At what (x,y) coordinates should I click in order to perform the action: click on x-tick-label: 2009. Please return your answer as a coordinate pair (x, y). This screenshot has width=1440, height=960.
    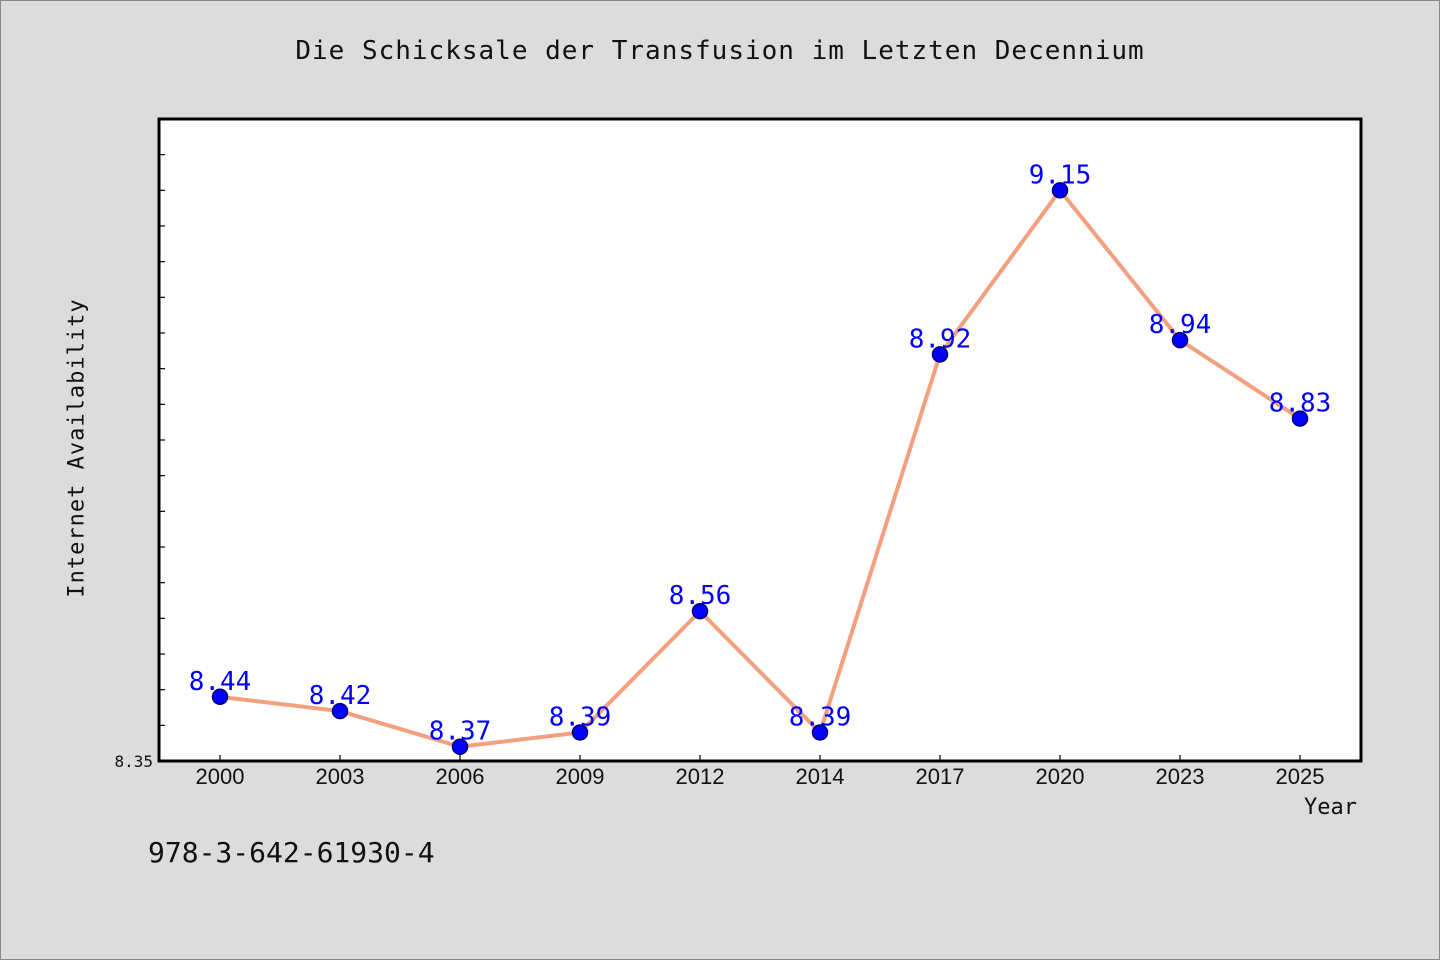
    Looking at the image, I should click on (580, 776).